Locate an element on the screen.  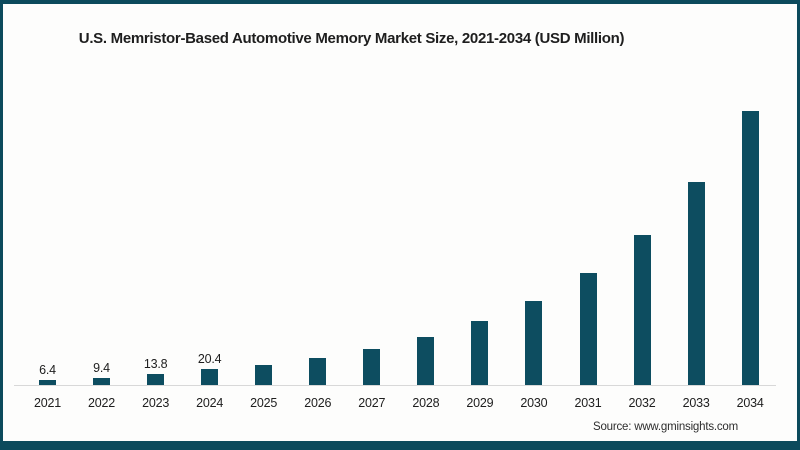
bar-2027 is located at coordinates (372, 367).